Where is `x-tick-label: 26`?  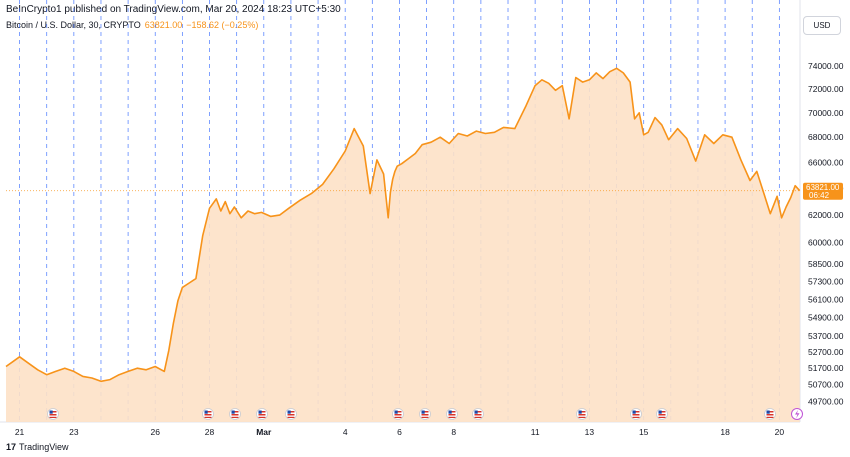
x-tick-label: 26 is located at coordinates (156, 432).